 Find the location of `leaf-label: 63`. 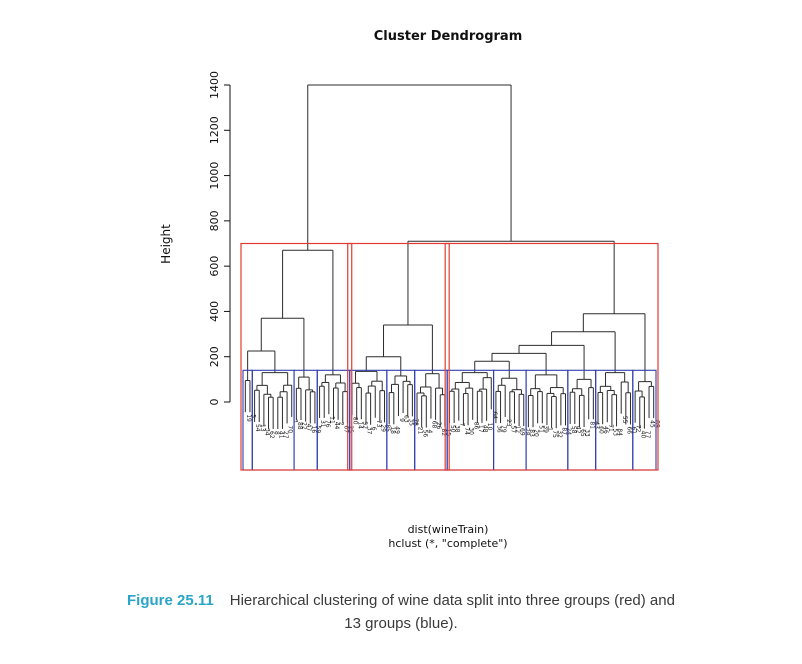

leaf-label: 63 is located at coordinates (406, 419).